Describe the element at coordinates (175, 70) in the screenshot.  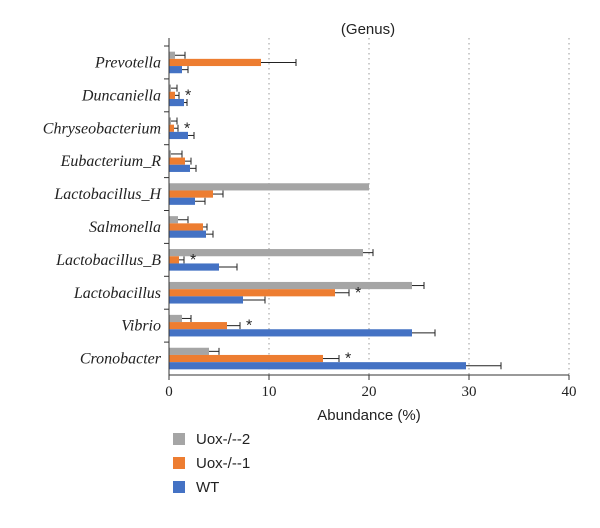
I see `bar-WT-Prevotella` at that location.